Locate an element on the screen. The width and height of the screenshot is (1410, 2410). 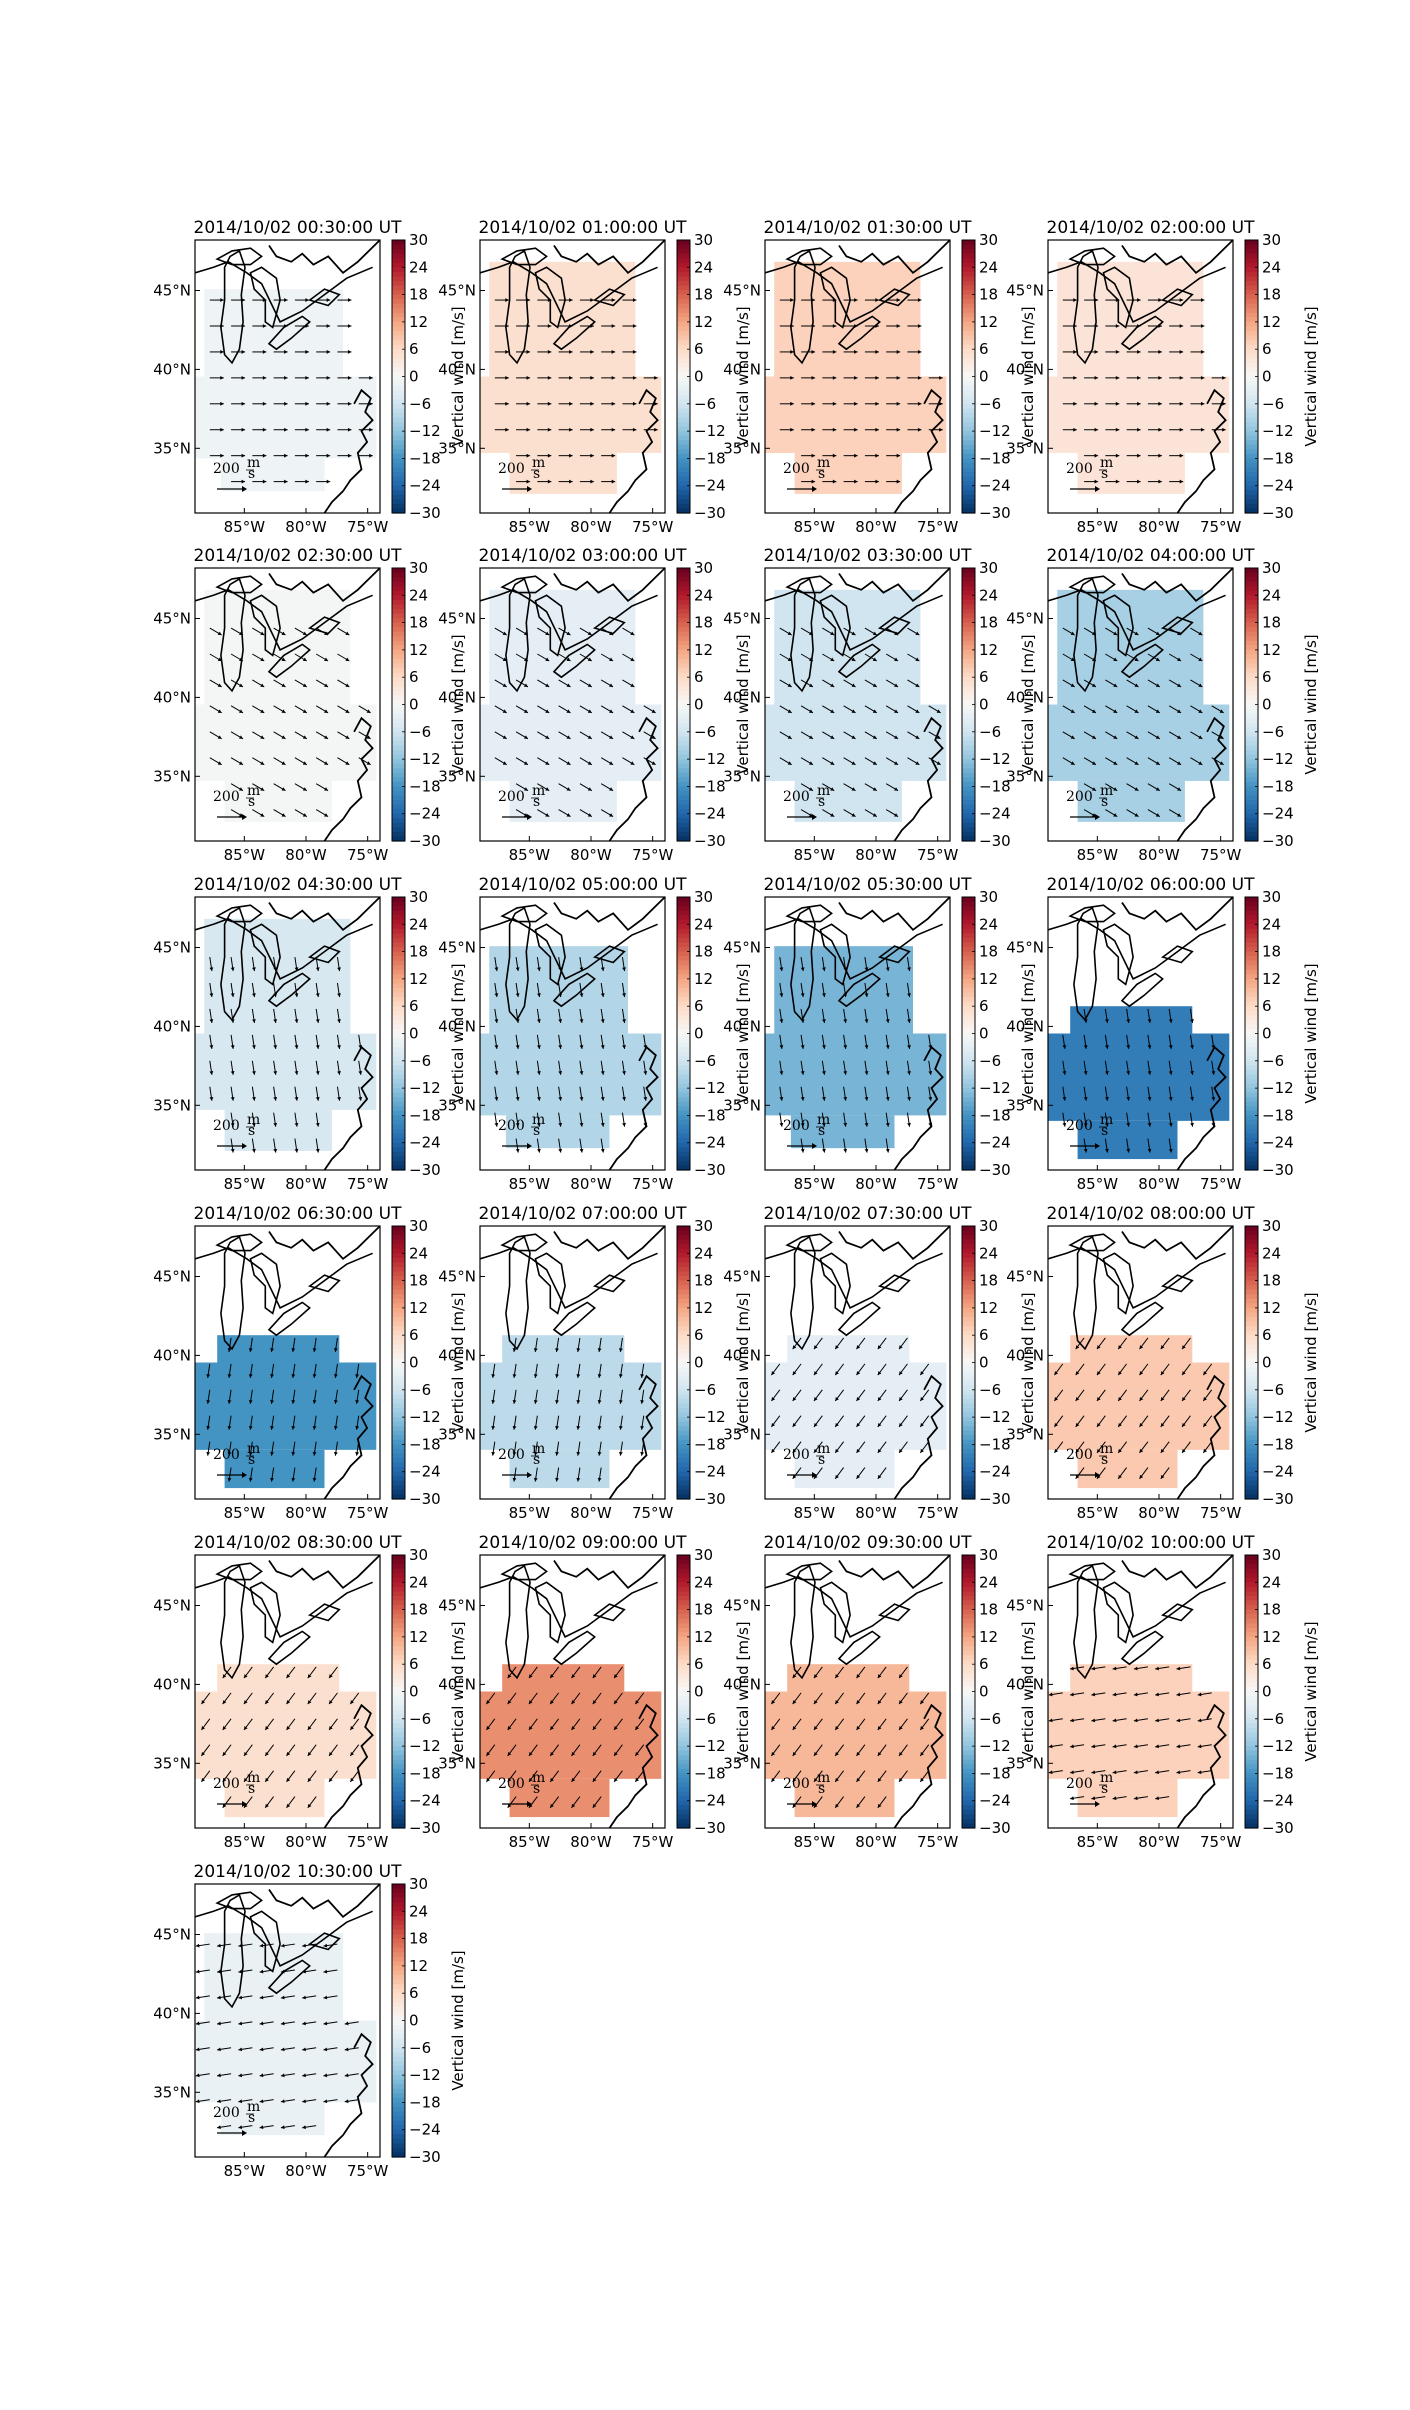
colorbar-tick-label: −6 is located at coordinates (705, 1719).